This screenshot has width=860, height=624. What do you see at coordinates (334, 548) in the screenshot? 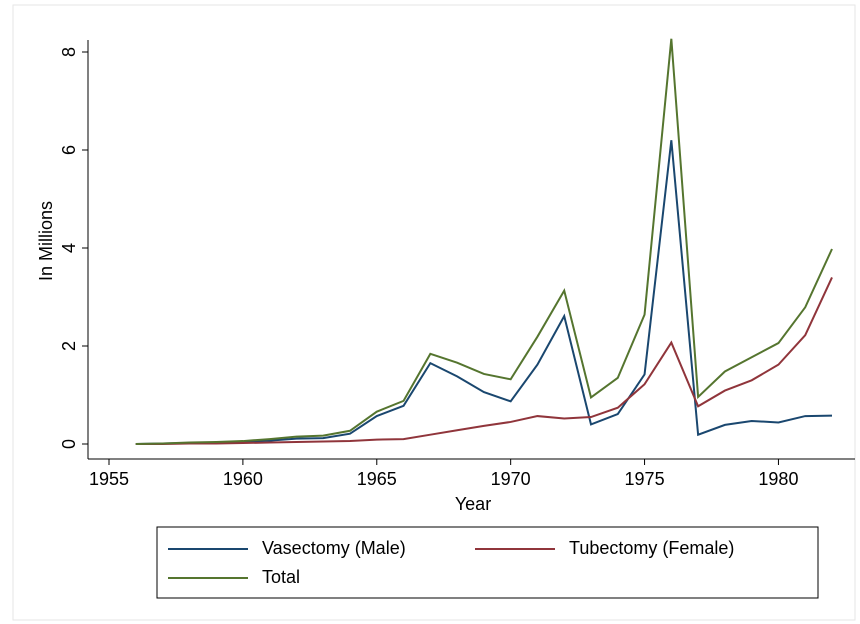
I see `legend-label: Vasectomy (Male)` at bounding box center [334, 548].